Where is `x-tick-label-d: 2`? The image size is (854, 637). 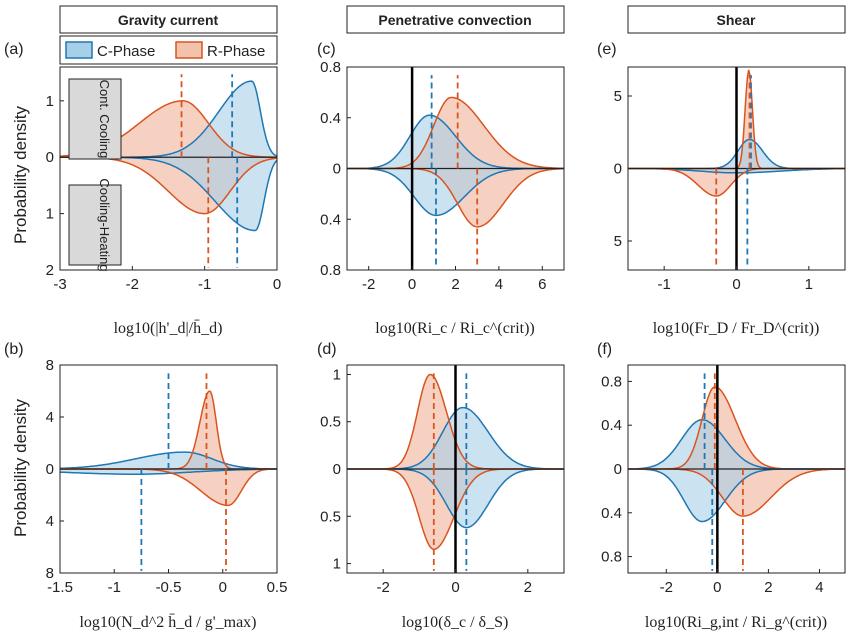 x-tick-label-d: 2 is located at coordinates (528, 587).